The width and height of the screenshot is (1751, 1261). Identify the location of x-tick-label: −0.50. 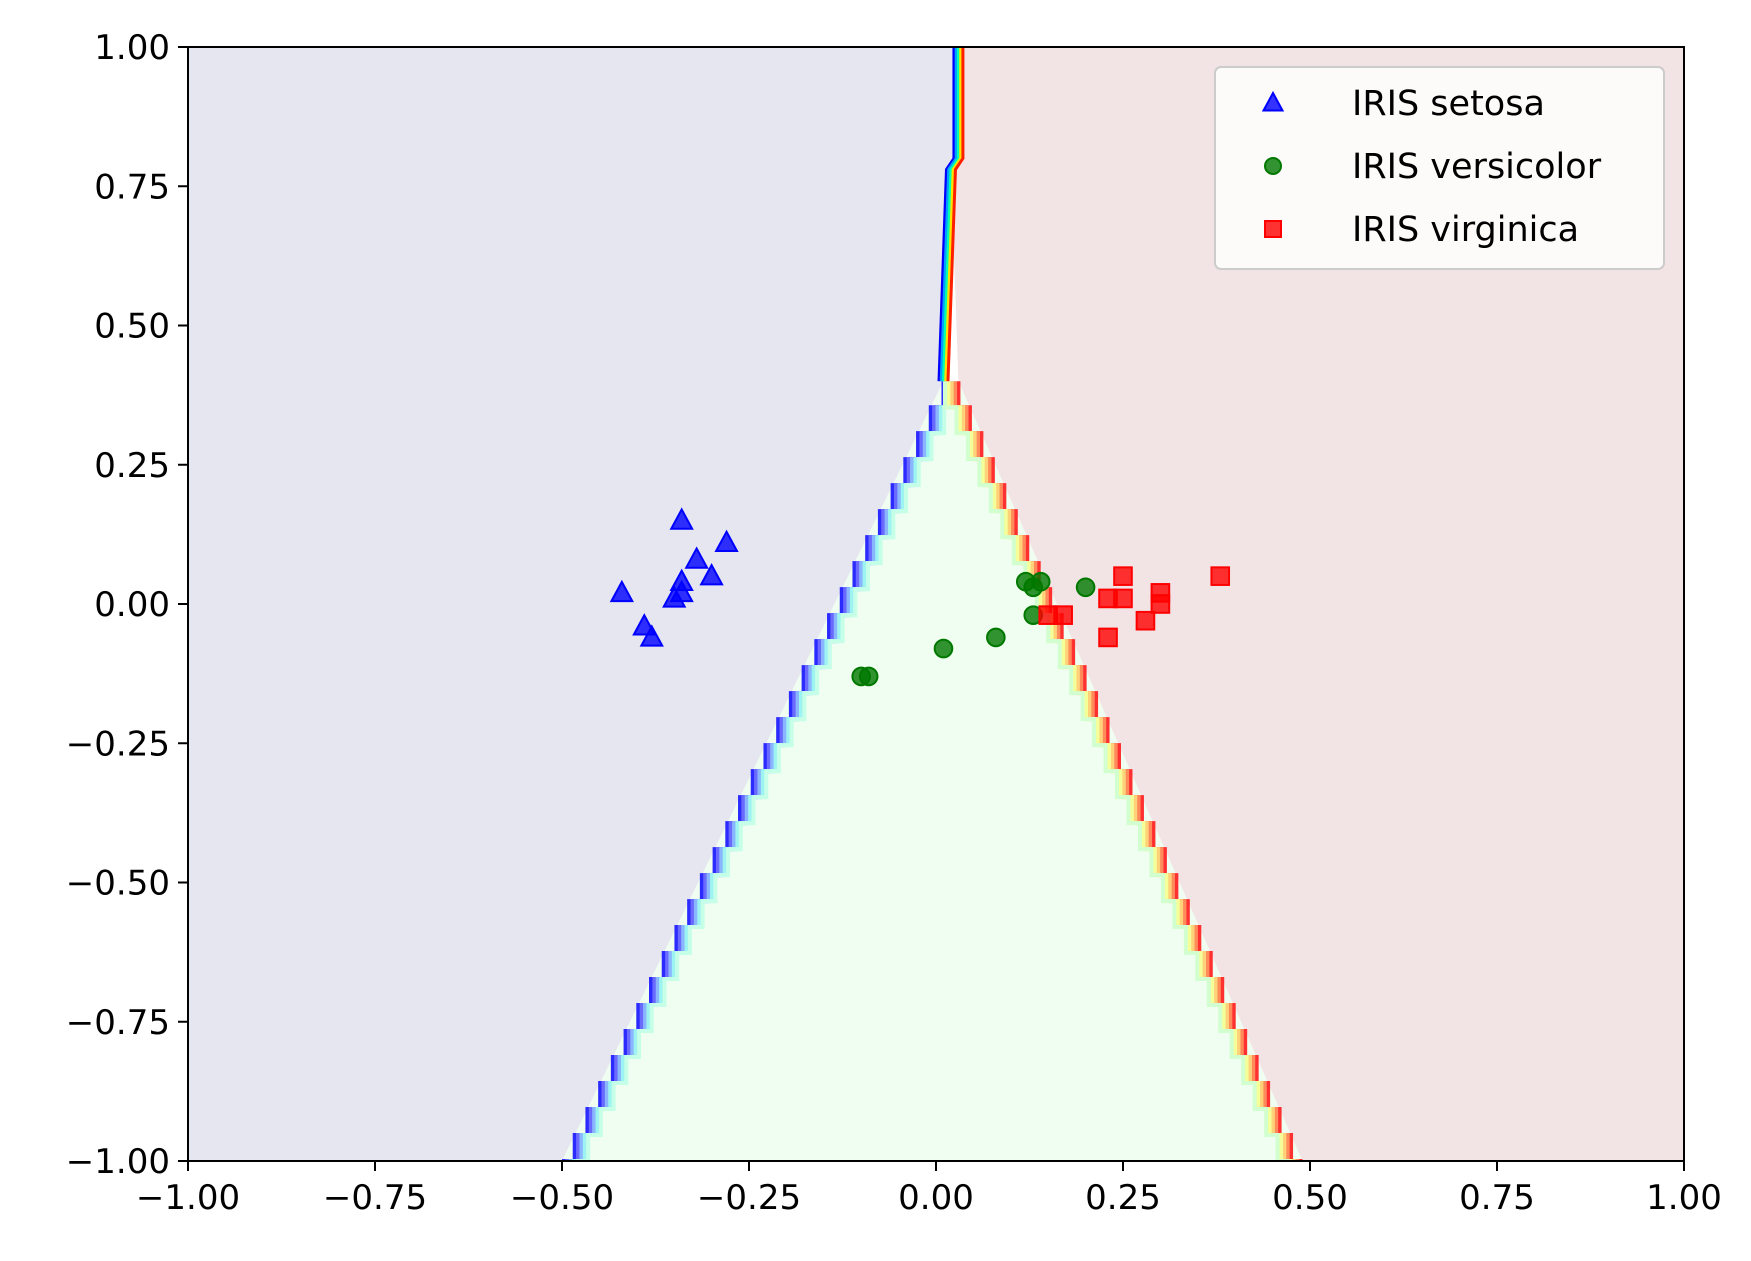
(562, 1198).